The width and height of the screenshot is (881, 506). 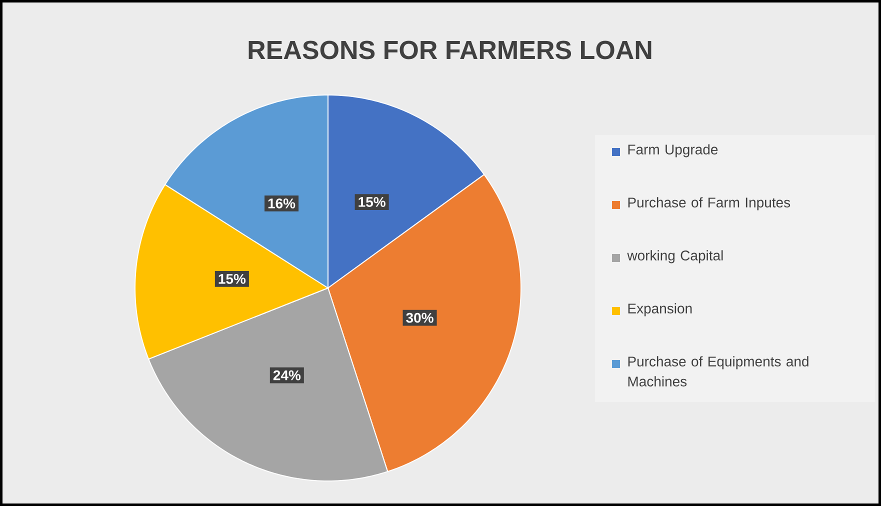 What do you see at coordinates (420, 317) in the screenshot?
I see `data-label: 30%` at bounding box center [420, 317].